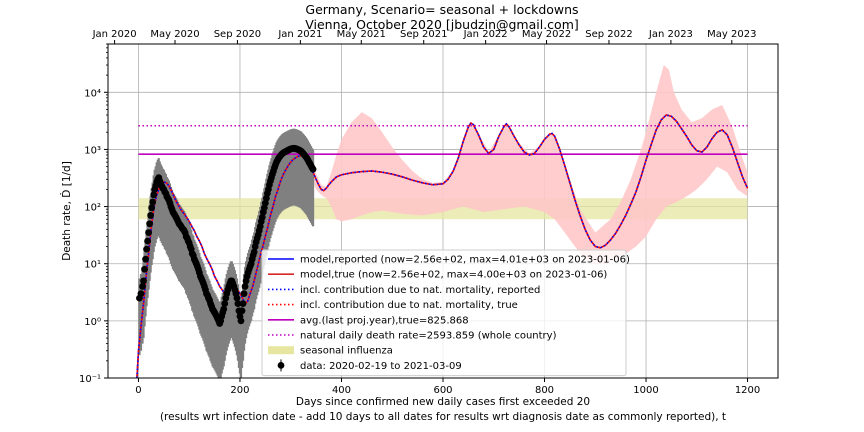  What do you see at coordinates (423, 34) in the screenshot?
I see `top-tick-label: Sep 2021` at bounding box center [423, 34].